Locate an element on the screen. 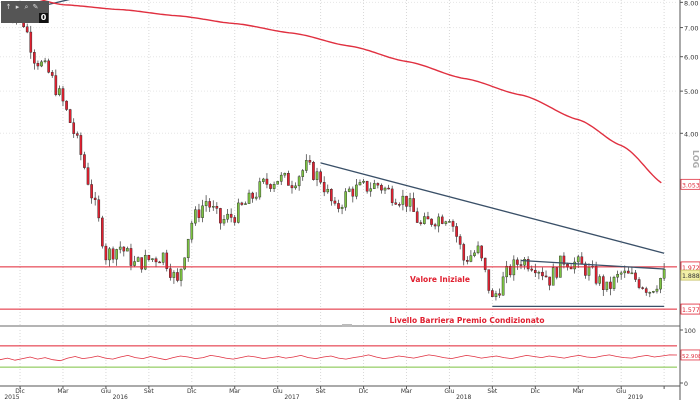  panel-resize-handle is located at coordinates (347, 325).